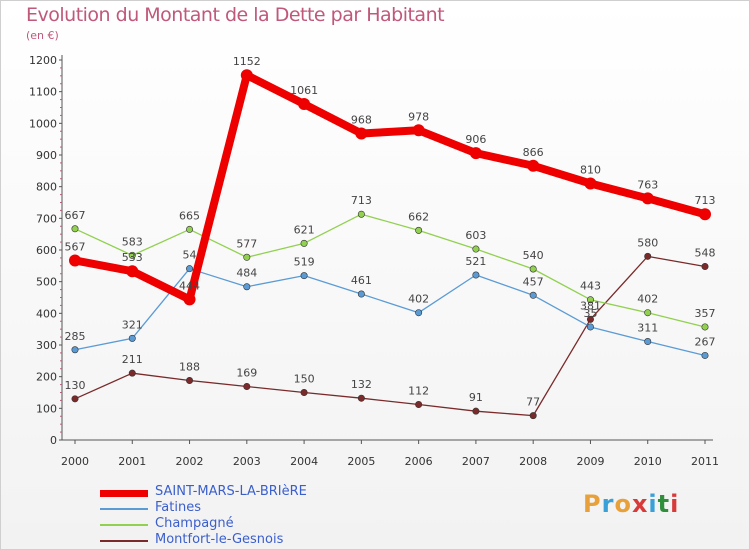 The image size is (750, 550). What do you see at coordinates (653, 504) in the screenshot?
I see `logo-letter: i` at bounding box center [653, 504].